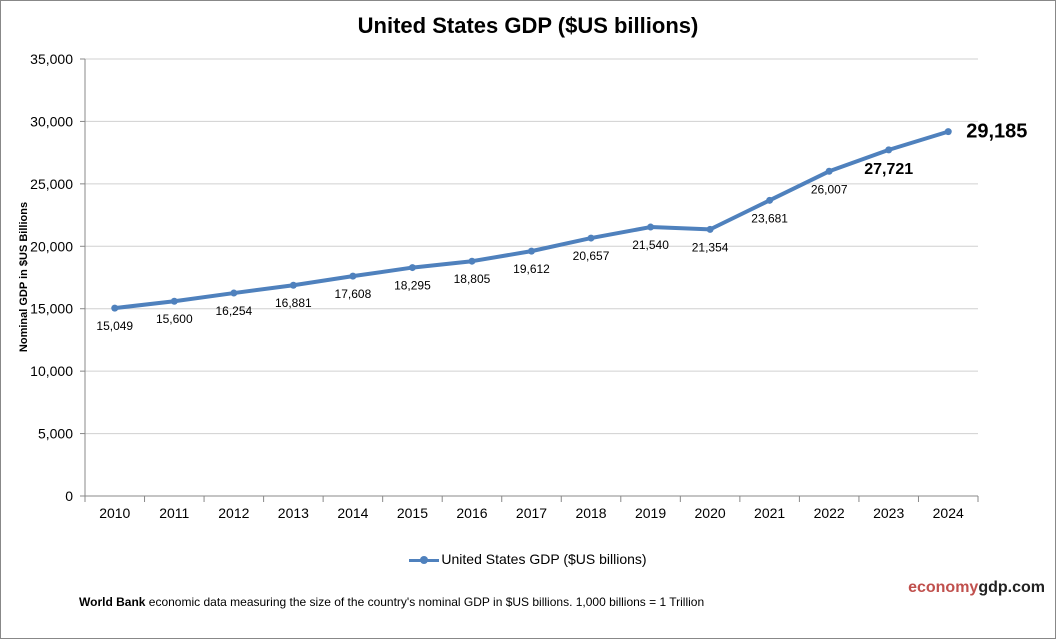 This screenshot has width=1056, height=639. What do you see at coordinates (948, 513) in the screenshot?
I see `x-tick-label: 2024` at bounding box center [948, 513].